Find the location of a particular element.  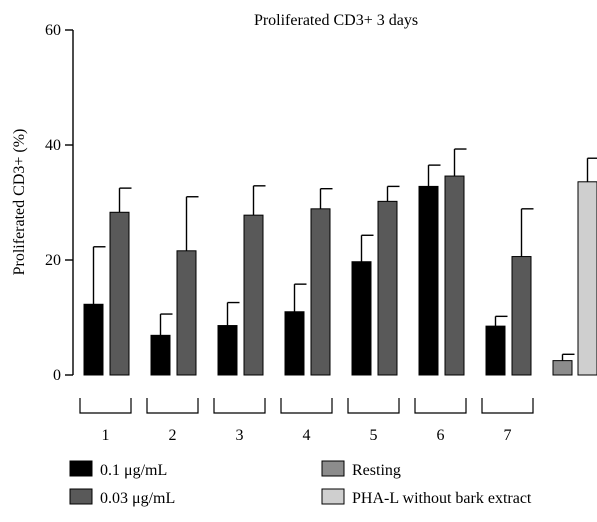

group-label: 2 is located at coordinates (173, 435).